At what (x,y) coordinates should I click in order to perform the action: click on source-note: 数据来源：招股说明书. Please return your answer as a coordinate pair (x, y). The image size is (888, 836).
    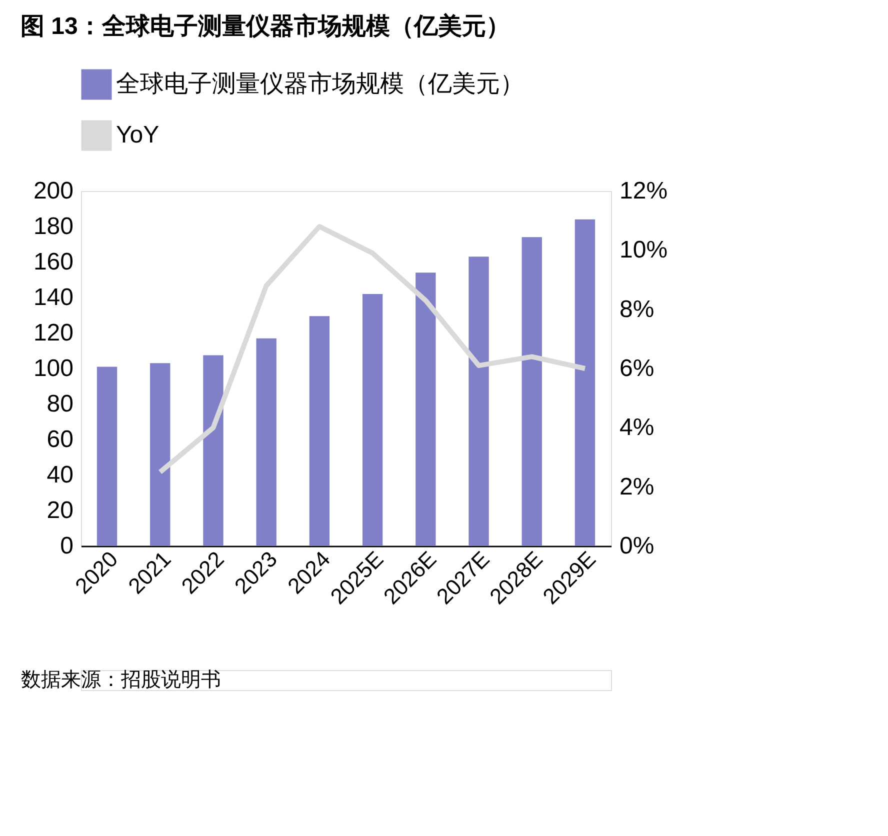
    Looking at the image, I should click on (121, 680).